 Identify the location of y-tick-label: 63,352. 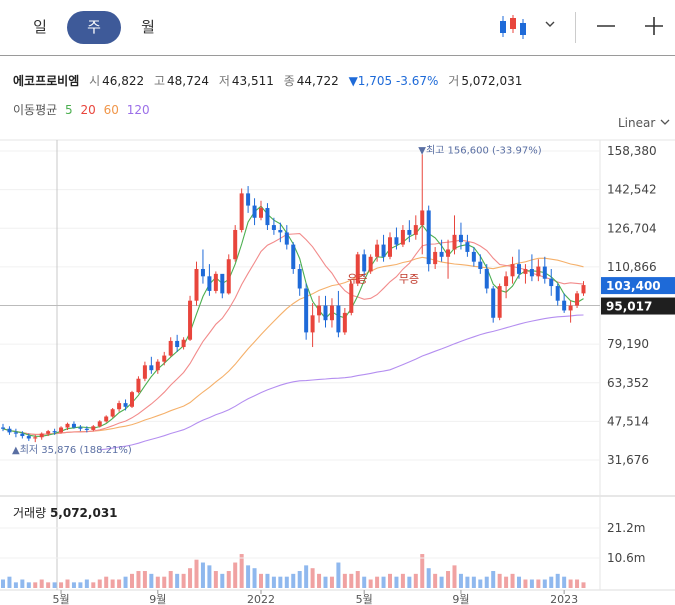
(628, 383).